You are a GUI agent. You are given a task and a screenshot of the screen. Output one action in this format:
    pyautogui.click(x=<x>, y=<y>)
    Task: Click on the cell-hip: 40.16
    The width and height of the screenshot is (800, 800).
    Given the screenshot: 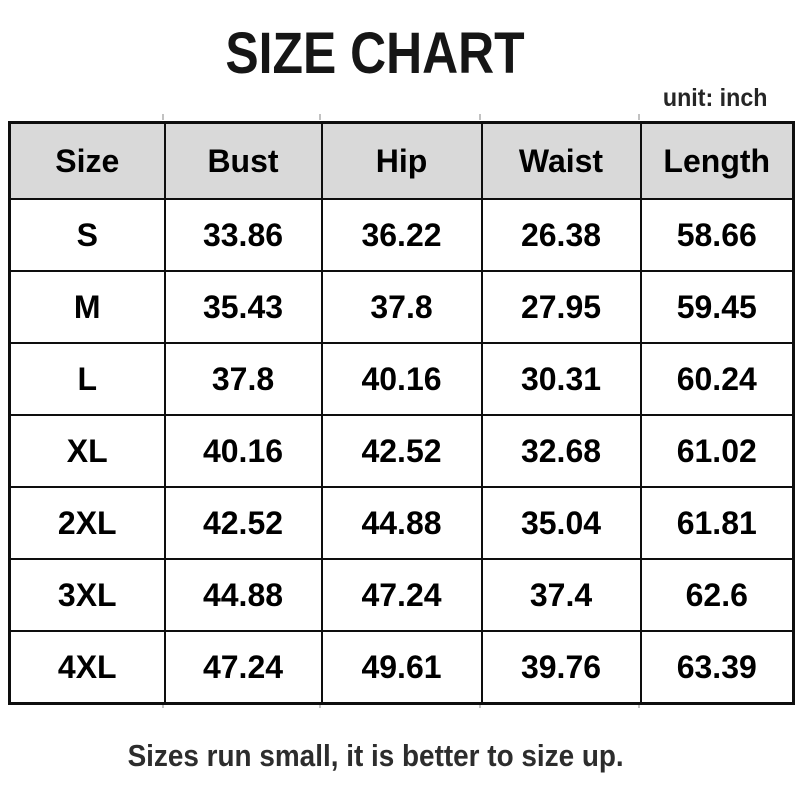 What is the action you would take?
    pyautogui.click(x=401, y=379)
    